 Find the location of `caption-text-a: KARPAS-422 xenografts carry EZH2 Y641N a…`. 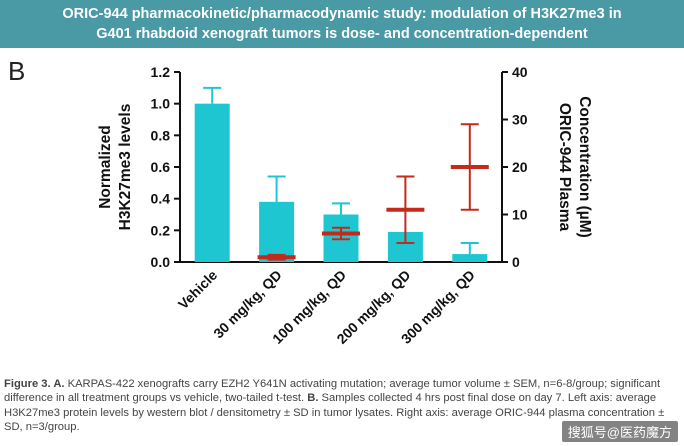

caption-text-a: KARPAS-422 xenografts carry EZH2 Y641N a… is located at coordinates (332, 391).